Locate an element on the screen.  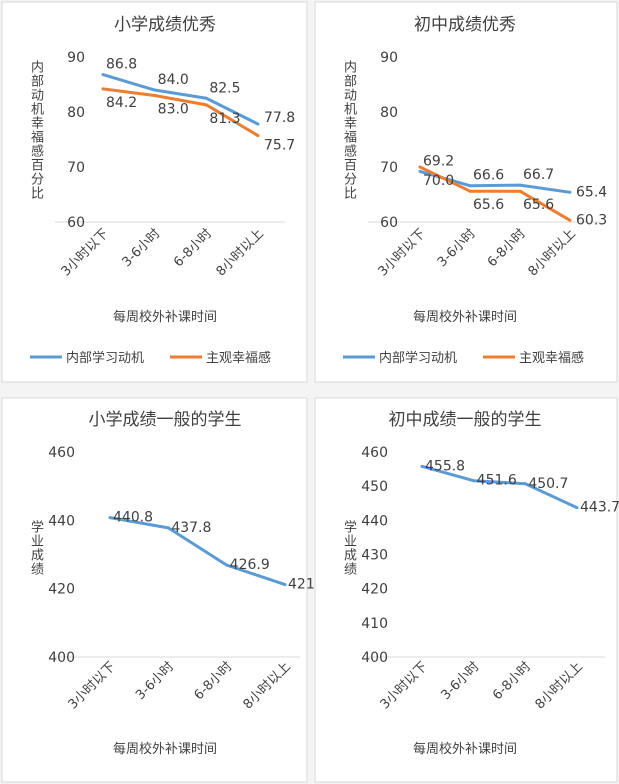
data-label: 84.0 is located at coordinates (173, 80).